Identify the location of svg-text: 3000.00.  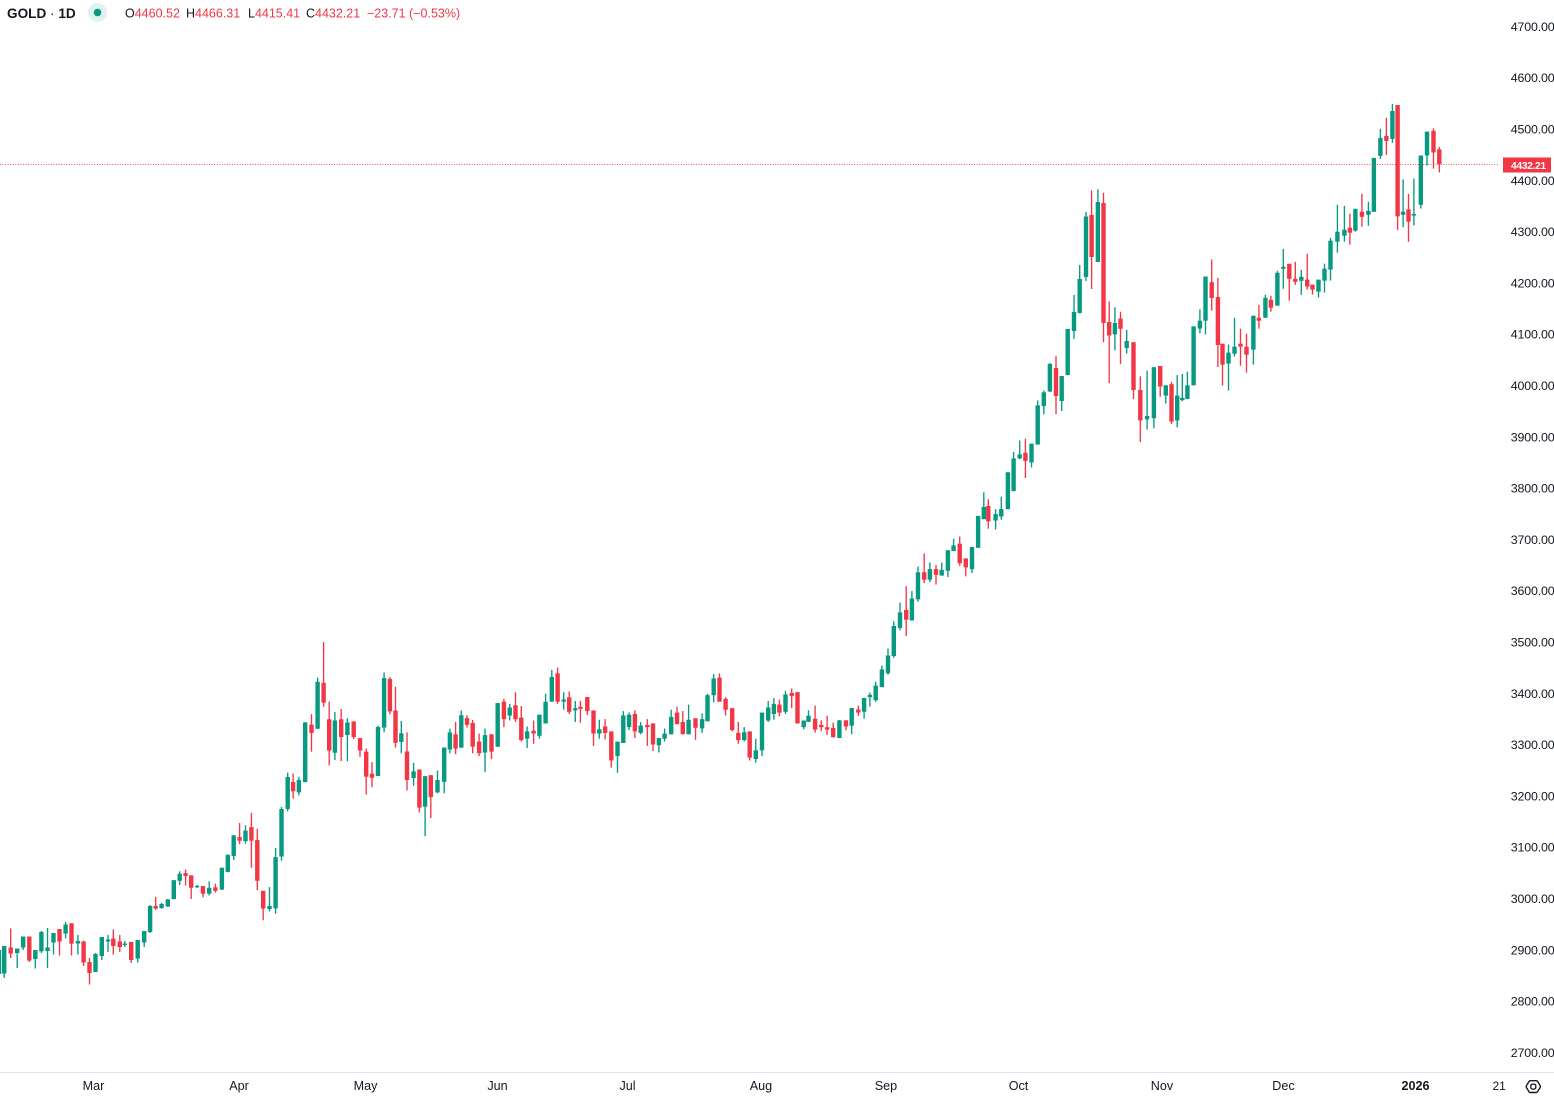
(1532, 899).